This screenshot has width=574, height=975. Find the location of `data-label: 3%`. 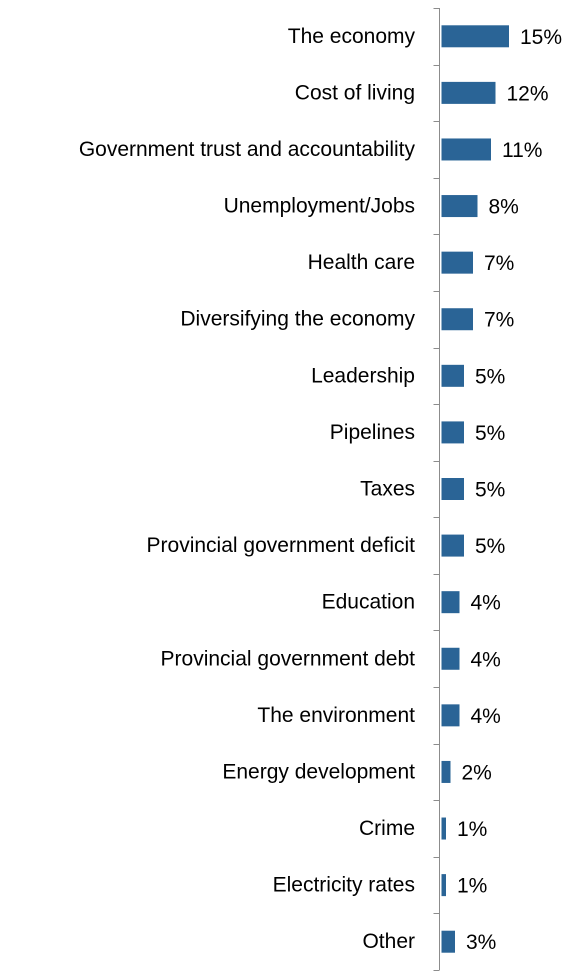

data-label: 3% is located at coordinates (481, 942).